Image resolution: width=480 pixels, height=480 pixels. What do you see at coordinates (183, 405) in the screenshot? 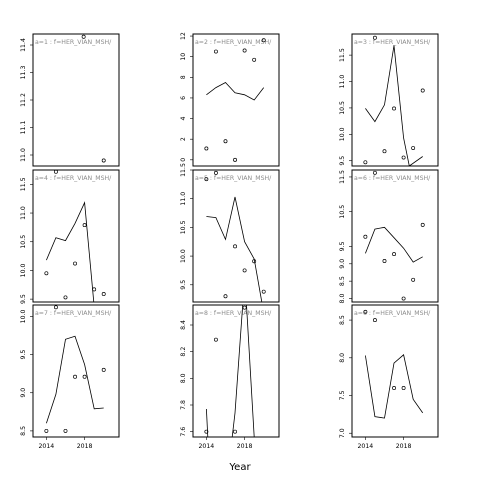
I see `y-tick-label: 7.8` at bounding box center [183, 405].